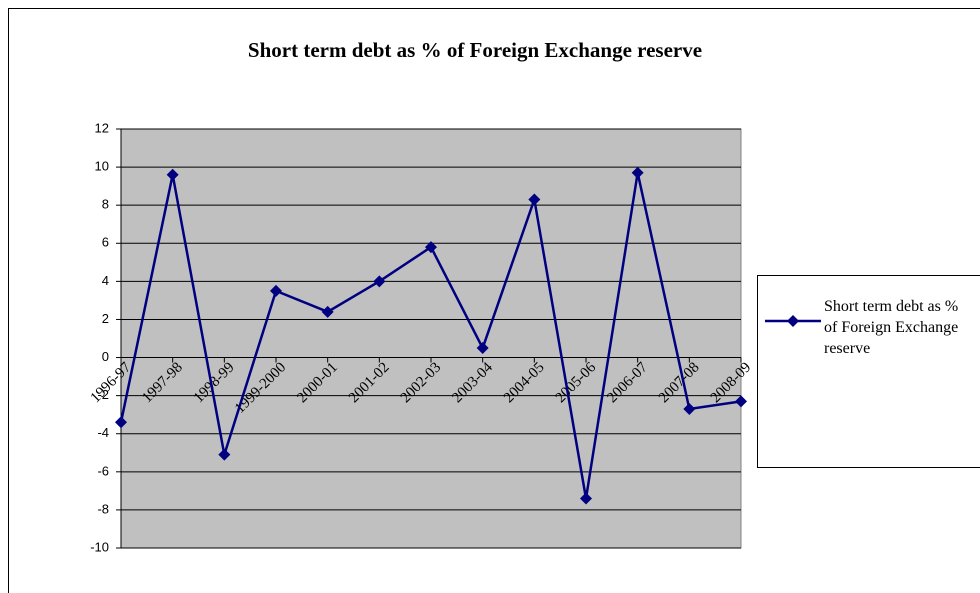  Describe the element at coordinates (105, 318) in the screenshot. I see `y-tick-label: 2` at that location.